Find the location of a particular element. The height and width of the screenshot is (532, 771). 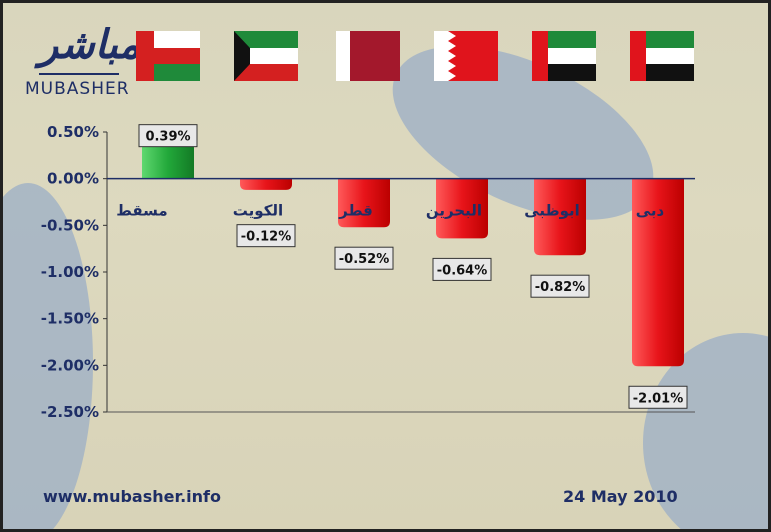

y-tick-label: -1.50% is located at coordinates (70, 319).